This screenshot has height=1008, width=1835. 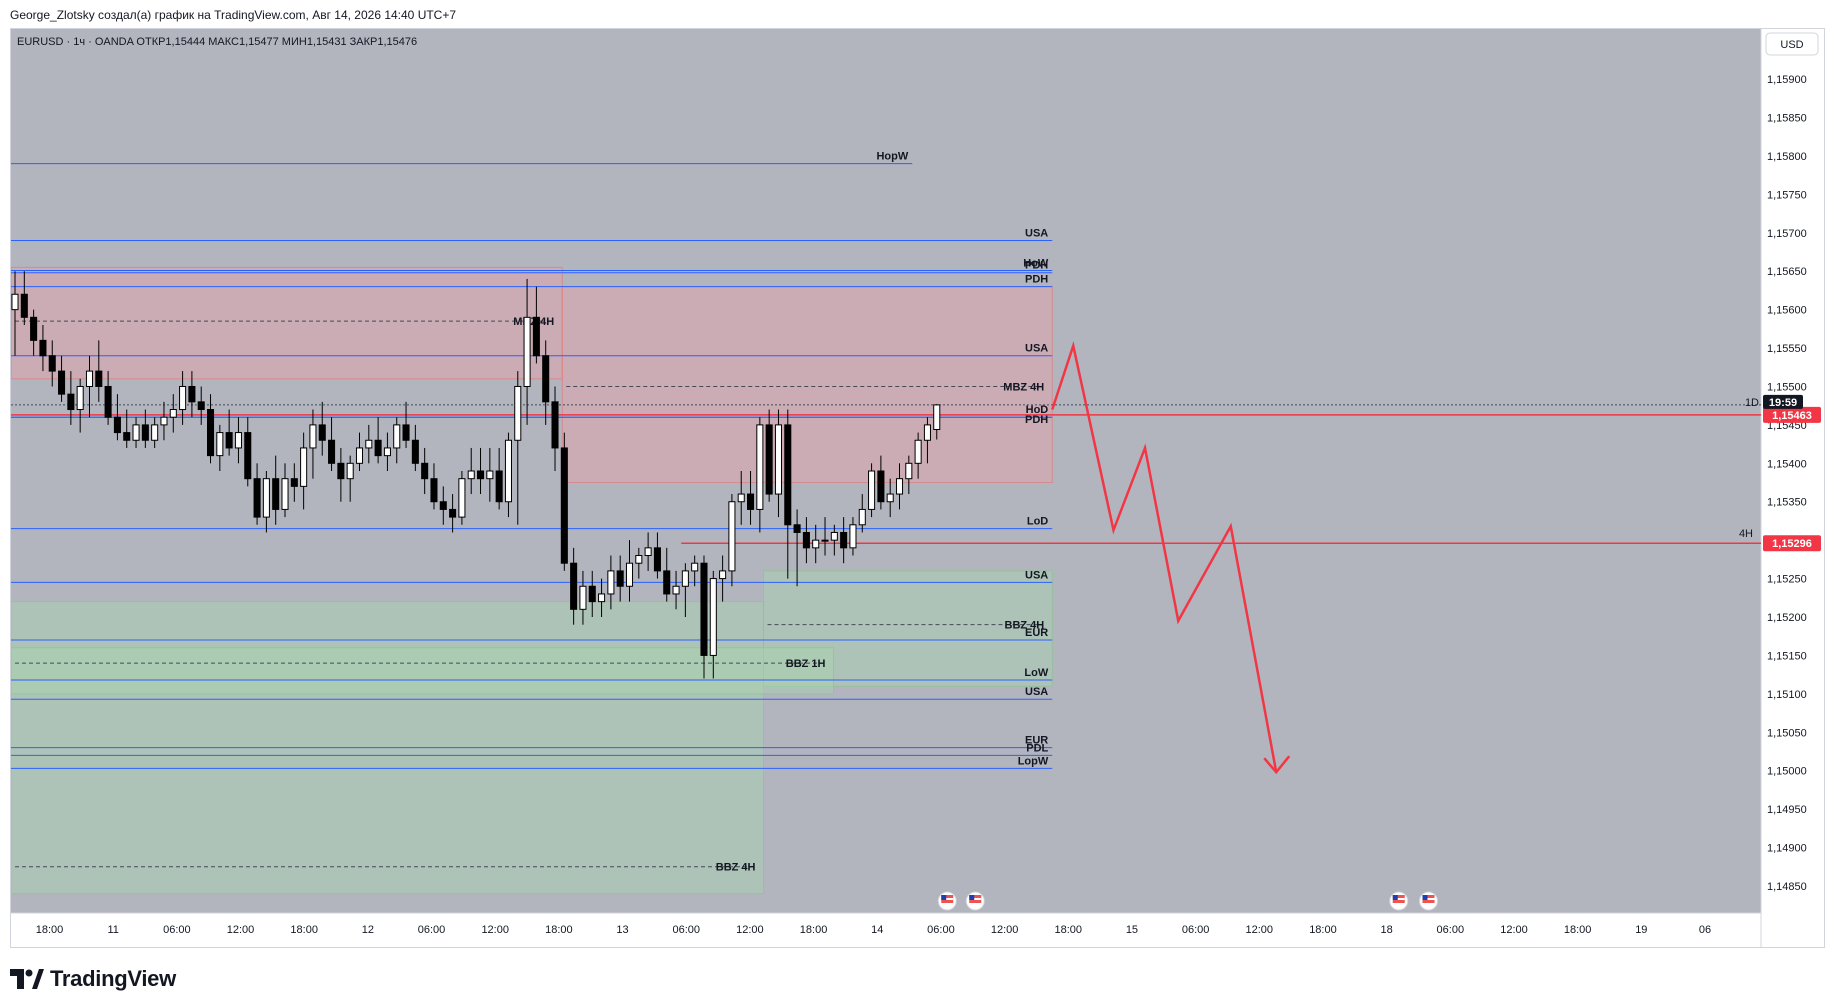 What do you see at coordinates (1787, 656) in the screenshot?
I see `y-tick-label: 1,15150` at bounding box center [1787, 656].